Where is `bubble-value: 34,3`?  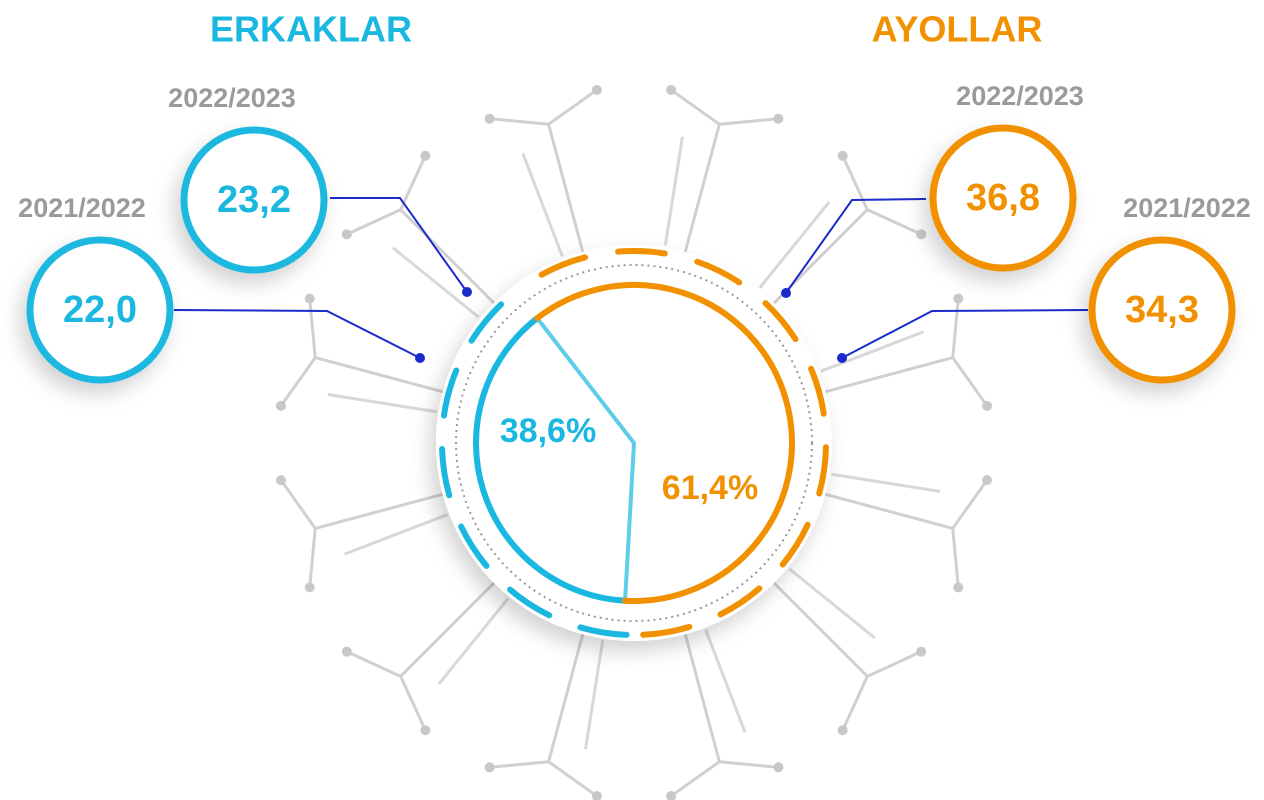
bubble-value: 34,3 is located at coordinates (1162, 310).